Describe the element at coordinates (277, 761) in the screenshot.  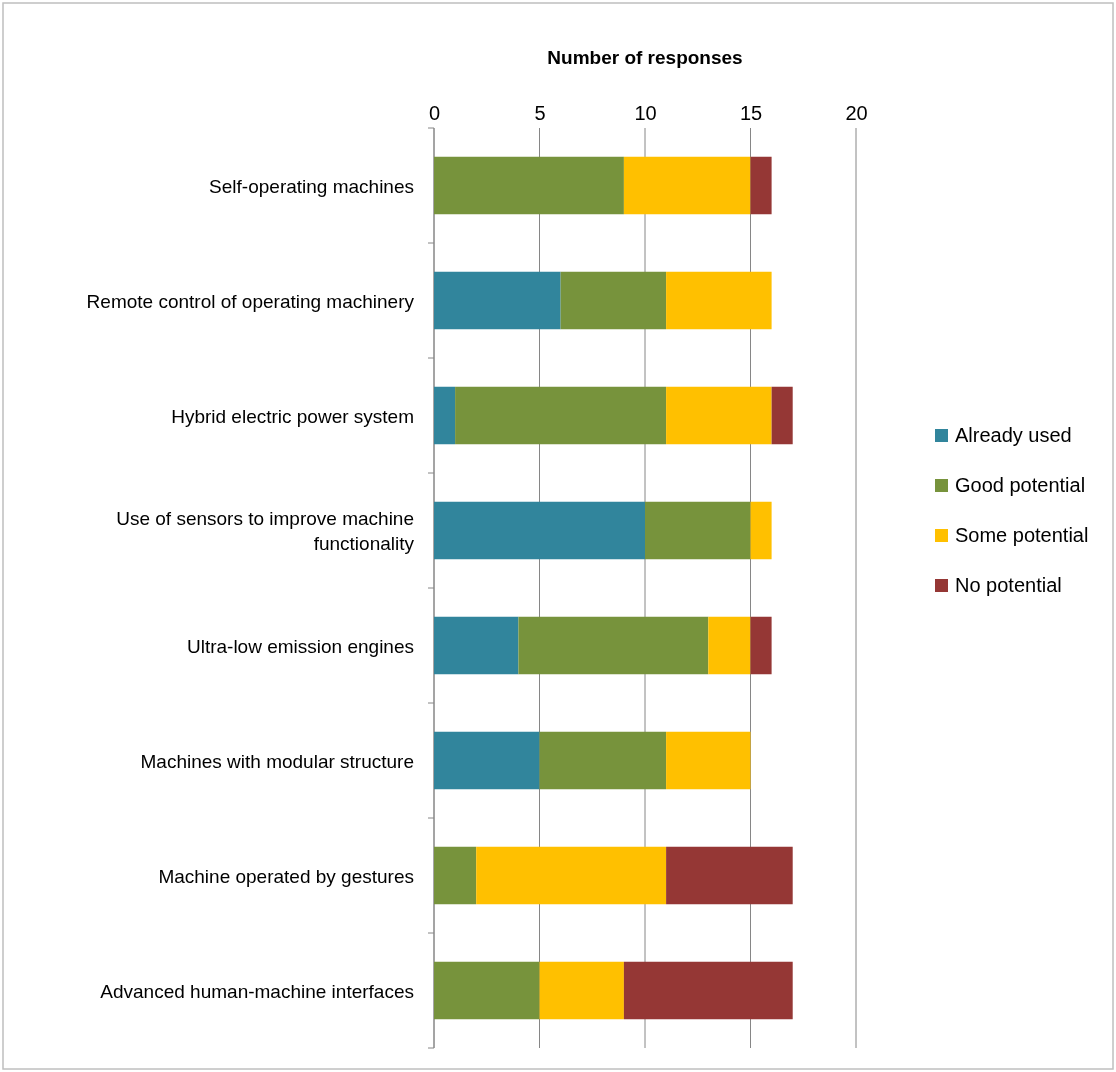
I see `y-tick-label: Machines with modular structure` at that location.